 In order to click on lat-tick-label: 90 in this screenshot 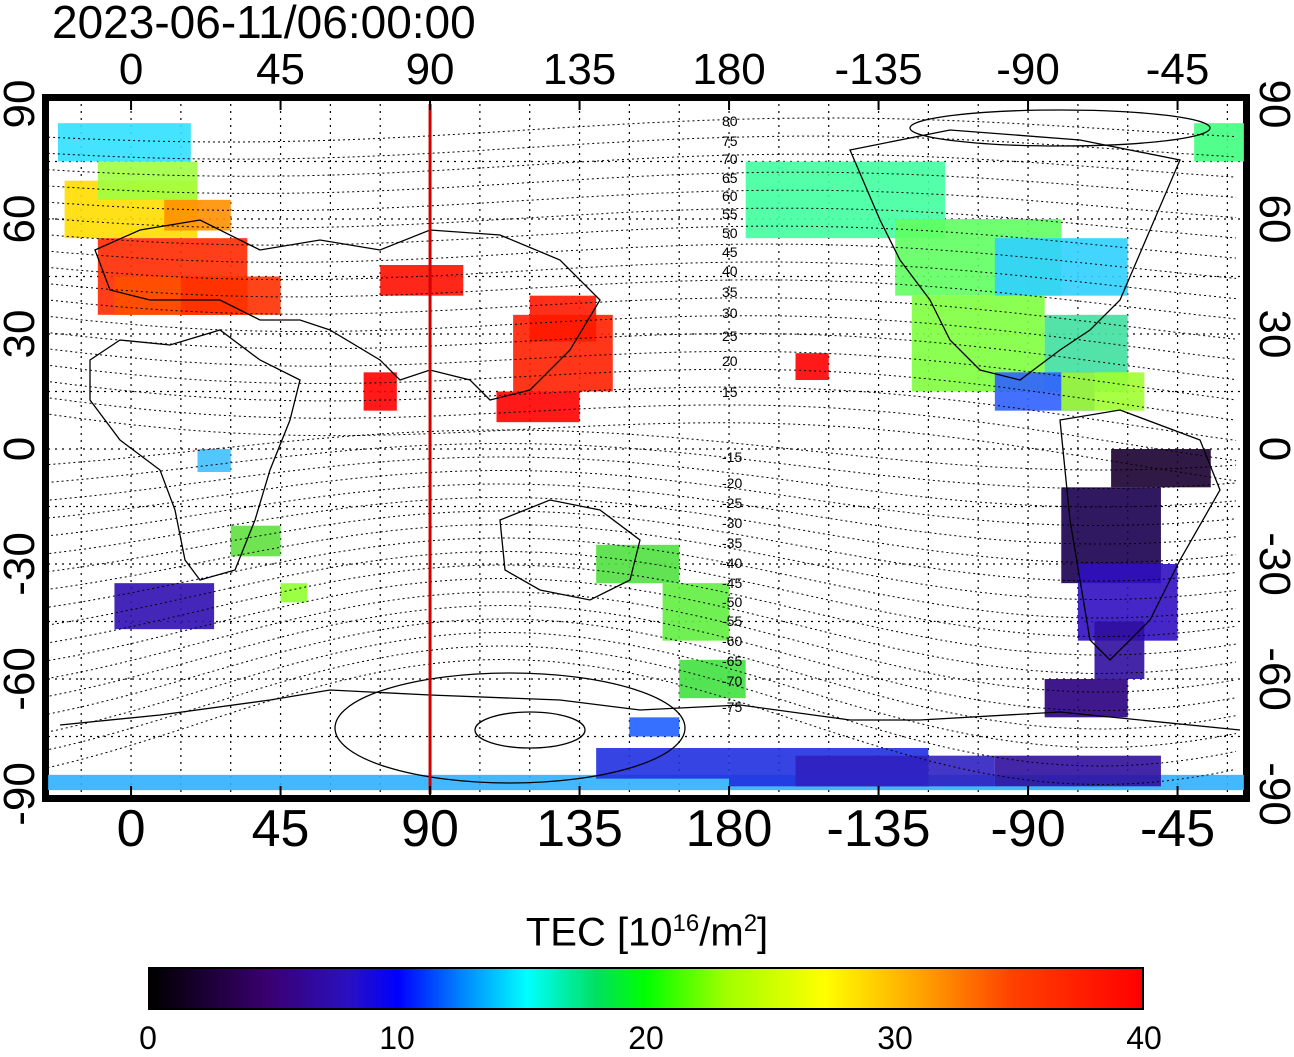, I will do `click(22, 104)`.